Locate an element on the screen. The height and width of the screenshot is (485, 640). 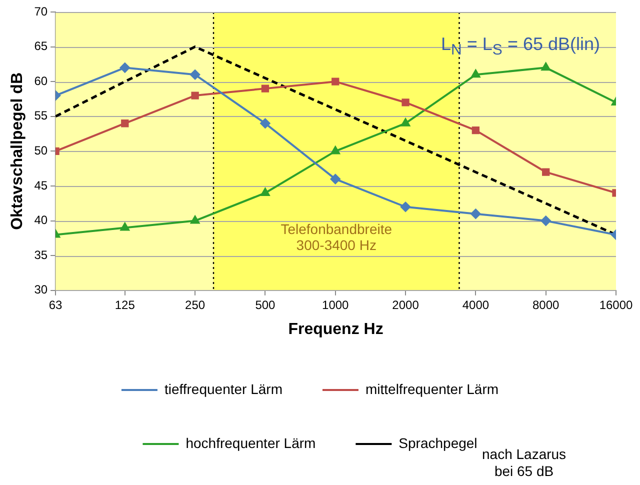
y-tick-label: 55 is located at coordinates (41, 115).